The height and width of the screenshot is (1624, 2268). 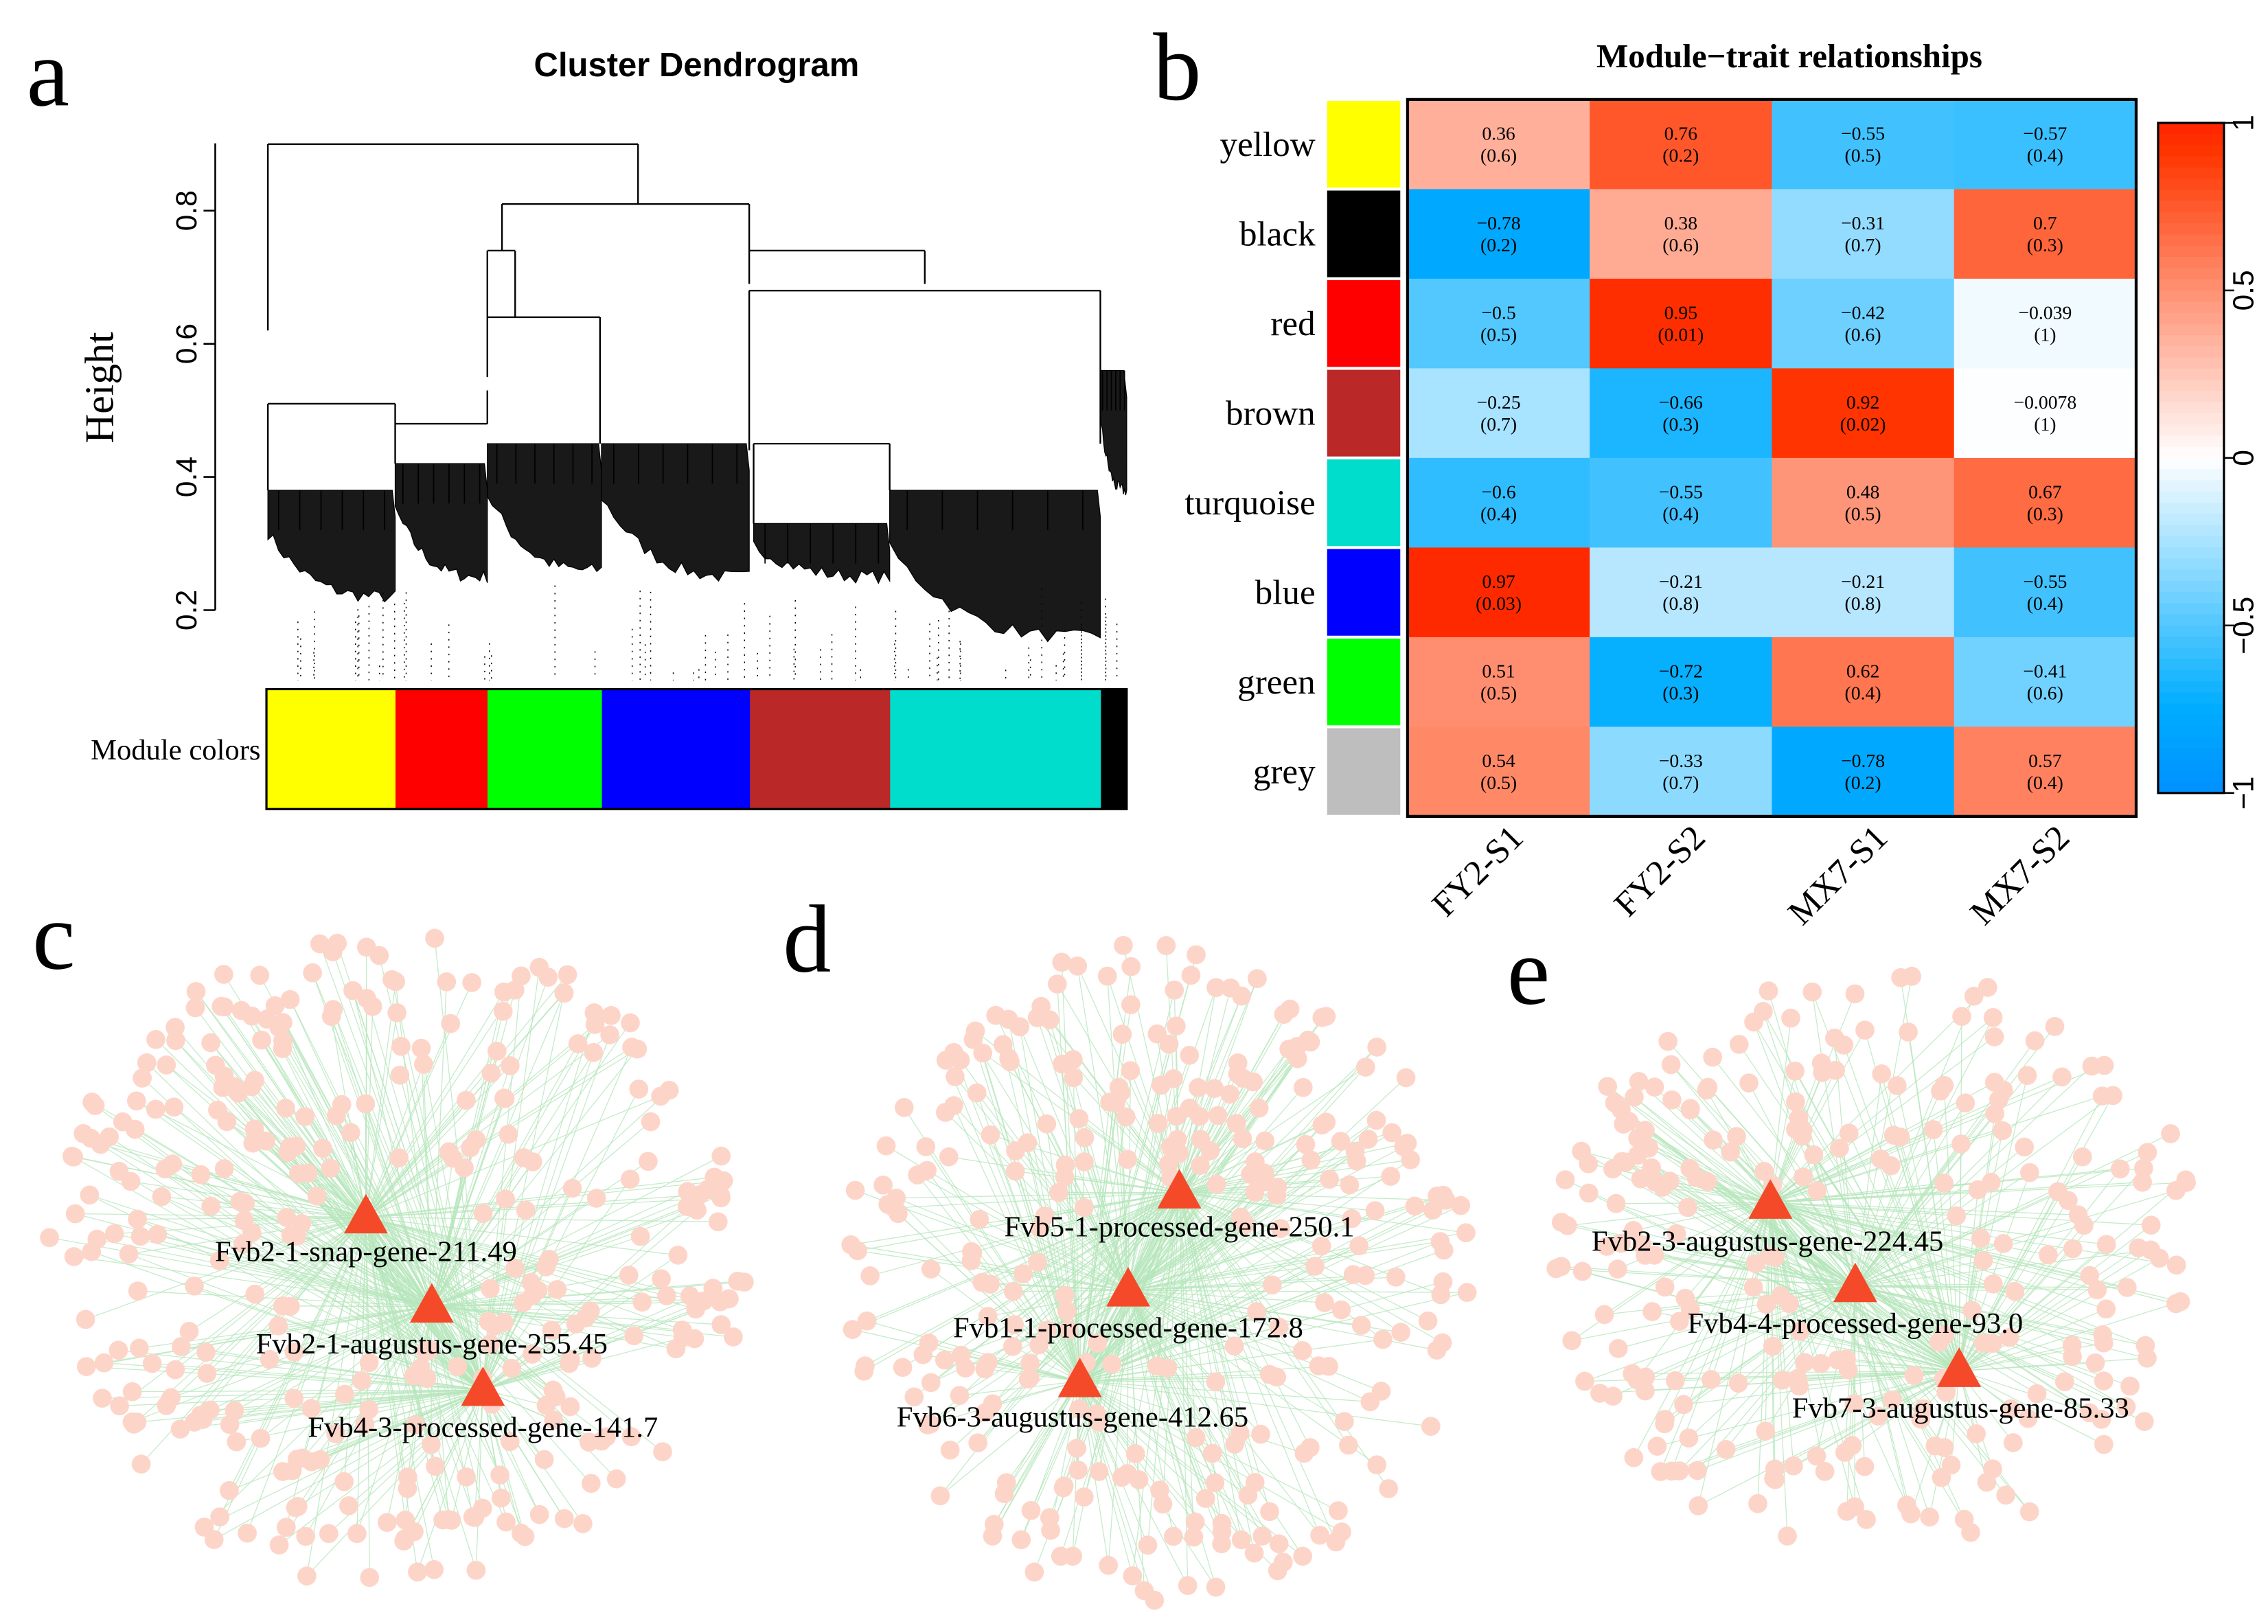 What do you see at coordinates (1681, 402) in the screenshot?
I see `cell-correlation: −0.66` at bounding box center [1681, 402].